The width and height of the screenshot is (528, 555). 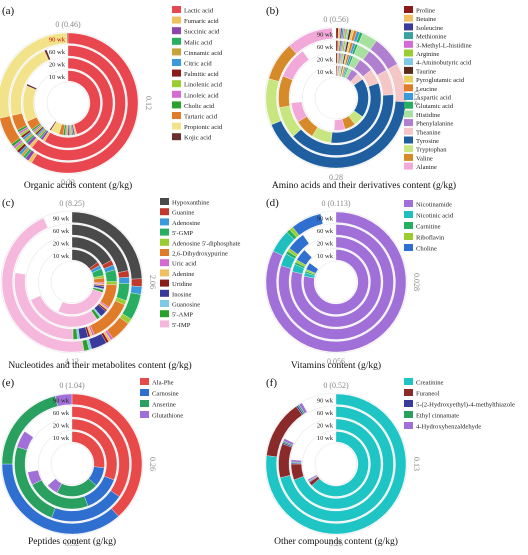 What do you see at coordinates (164, 314) in the screenshot?
I see `legend-swatch-5-amp` at bounding box center [164, 314].